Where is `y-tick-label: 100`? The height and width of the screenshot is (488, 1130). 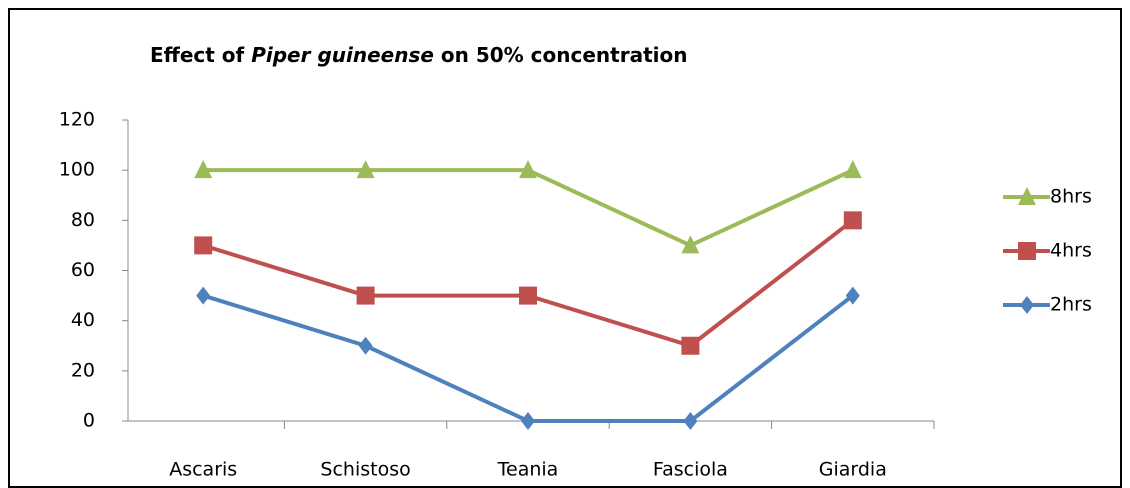 y-tick-label: 100 is located at coordinates (77, 170).